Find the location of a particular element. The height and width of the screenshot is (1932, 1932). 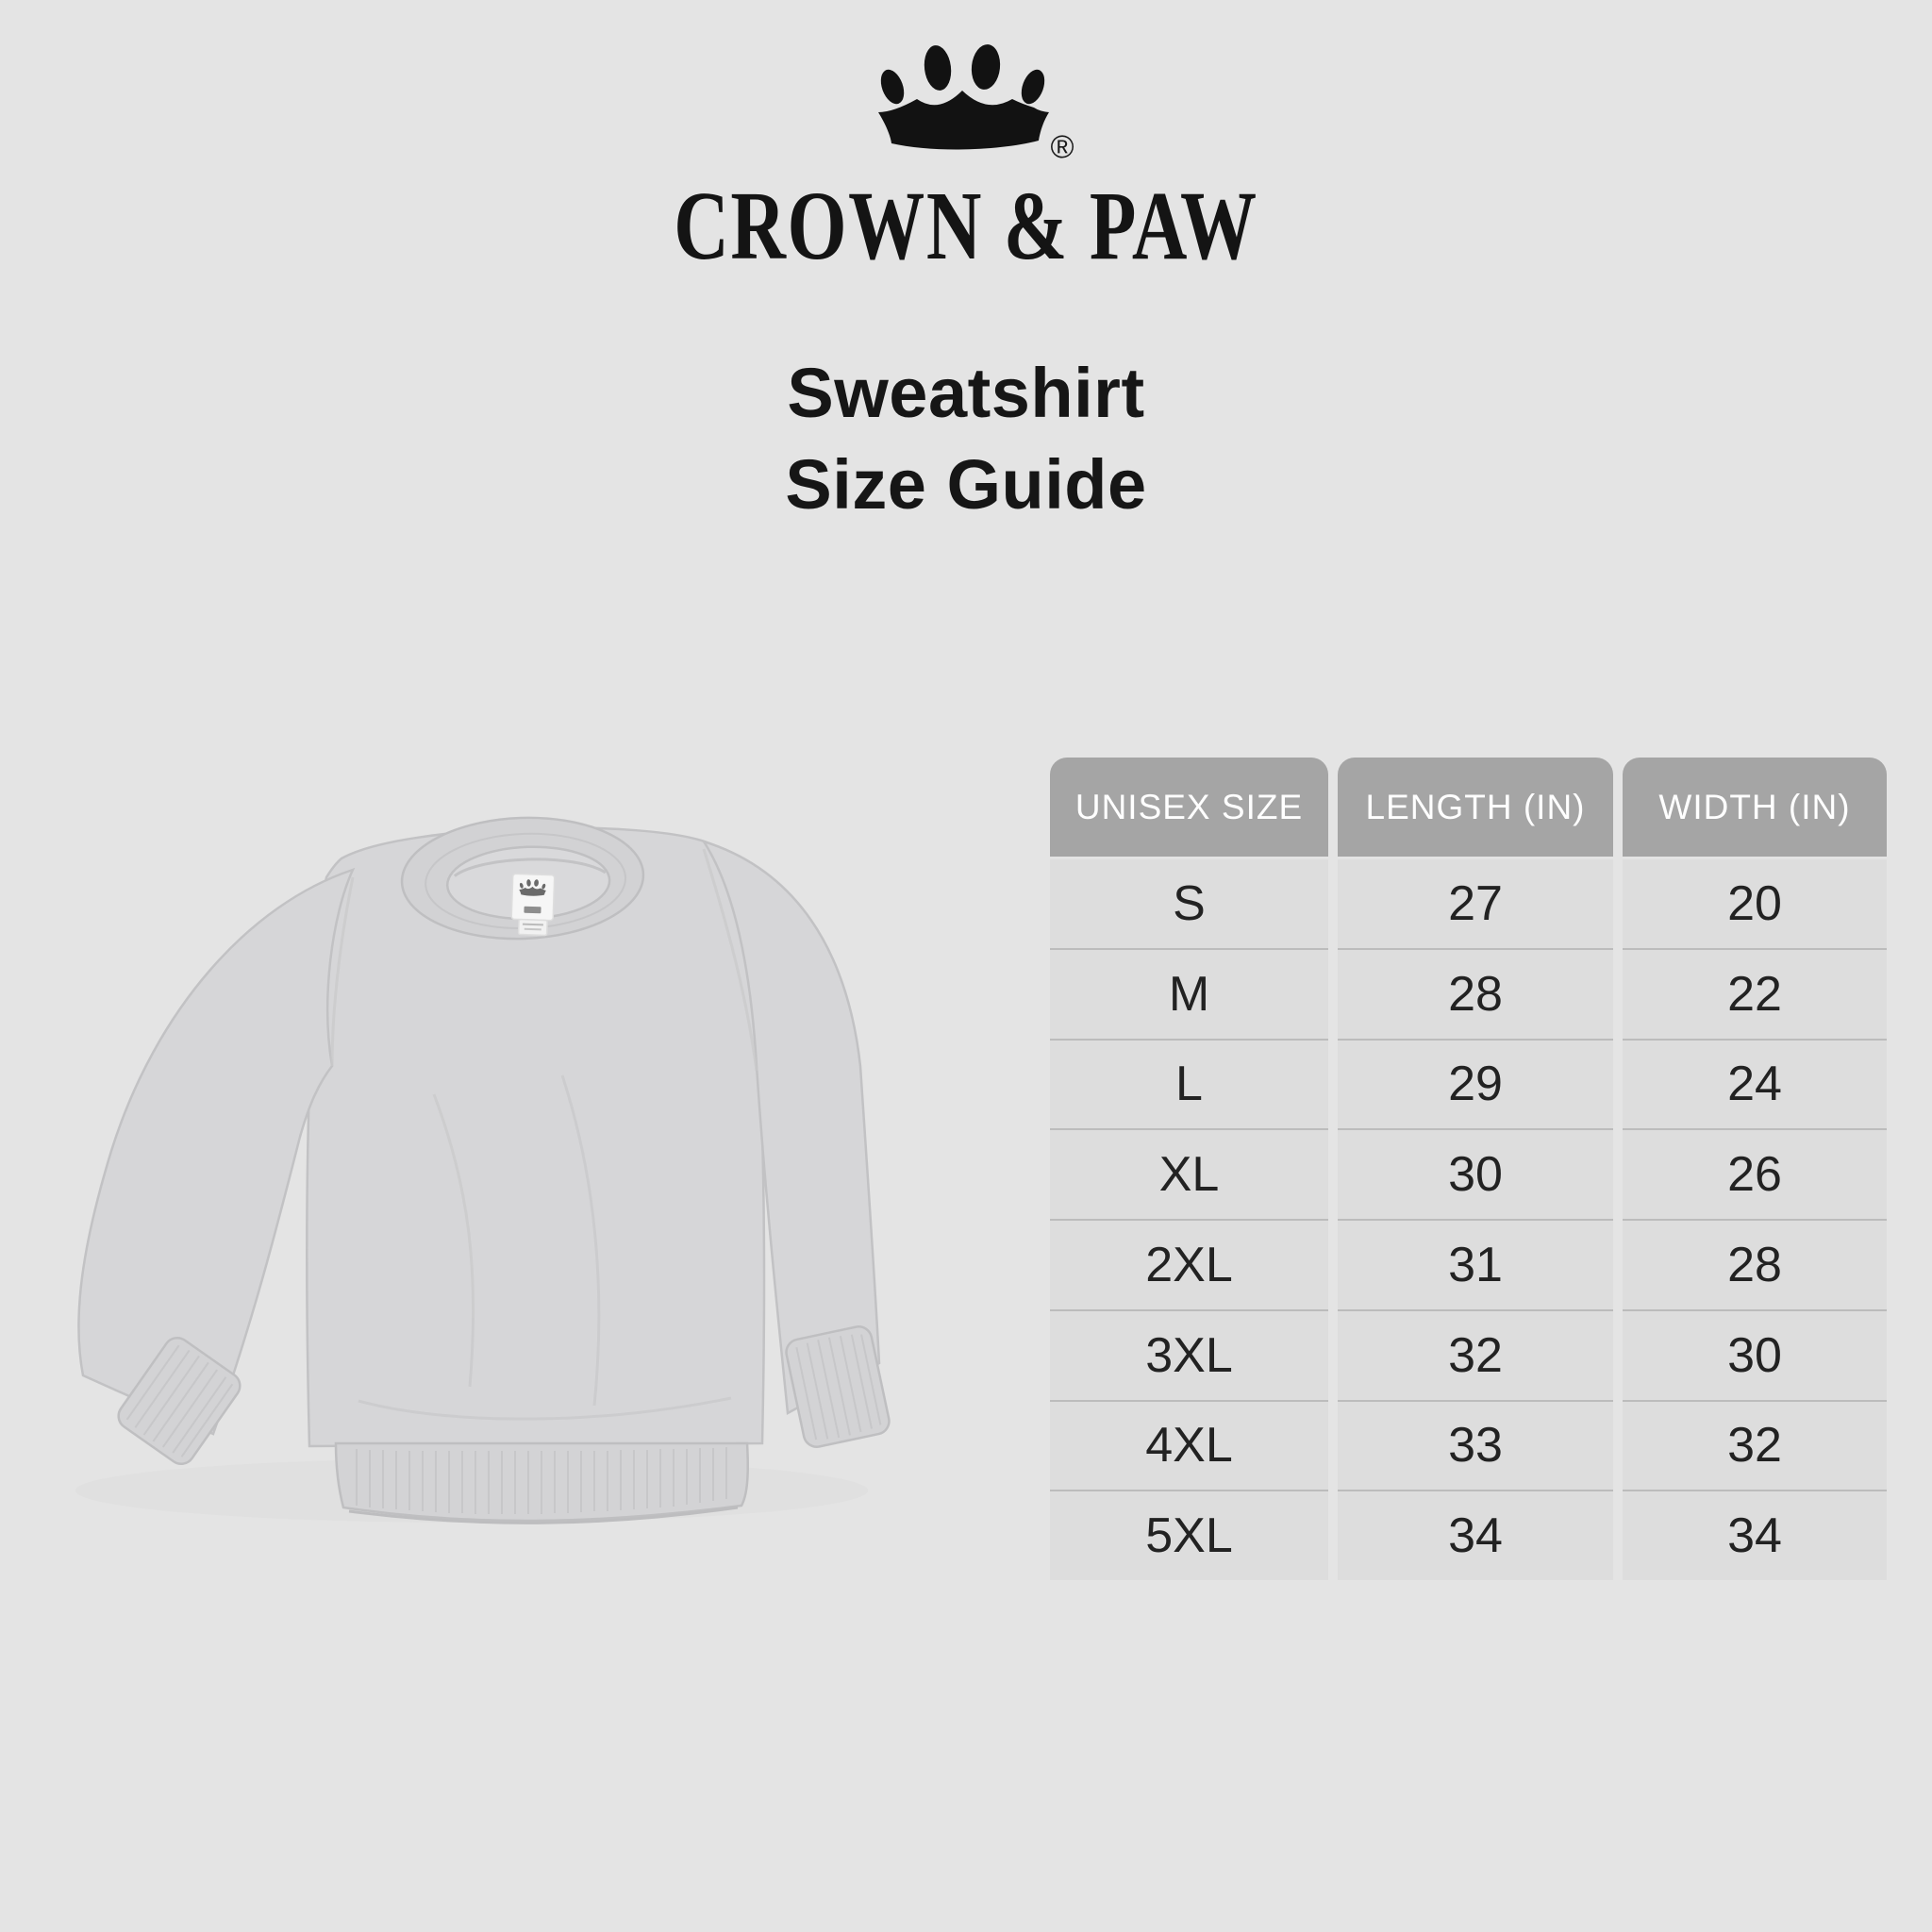

length-cell: 28 is located at coordinates (1476, 993).